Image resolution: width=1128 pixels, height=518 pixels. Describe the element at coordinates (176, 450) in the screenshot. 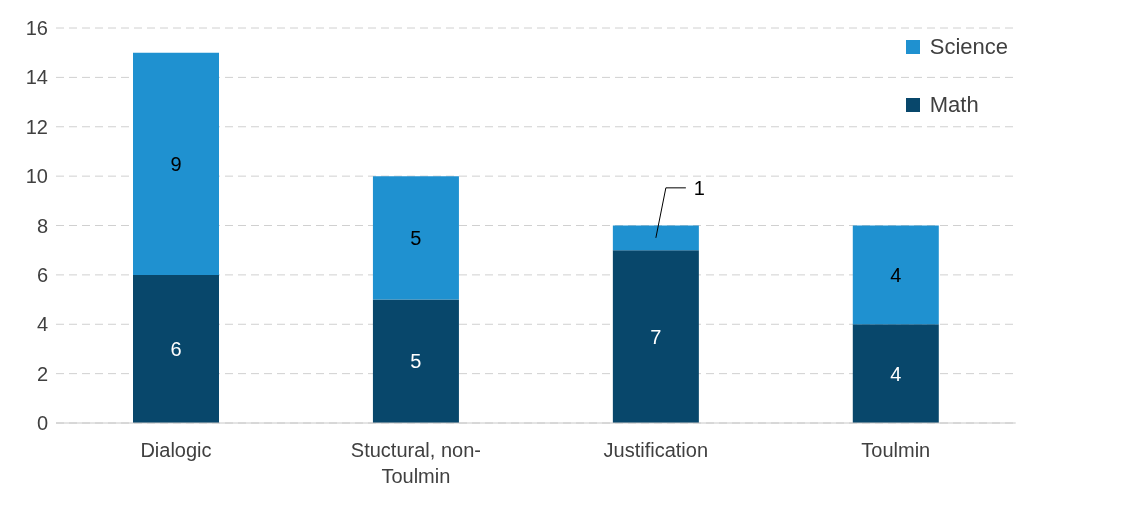

I see `x-tick-label: Dialogic` at that location.